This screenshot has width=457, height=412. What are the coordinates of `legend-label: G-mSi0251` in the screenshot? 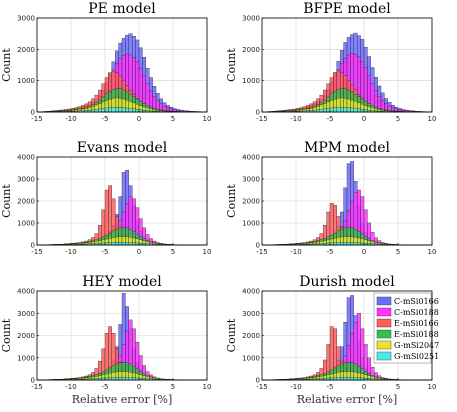 It's located at (416, 356).